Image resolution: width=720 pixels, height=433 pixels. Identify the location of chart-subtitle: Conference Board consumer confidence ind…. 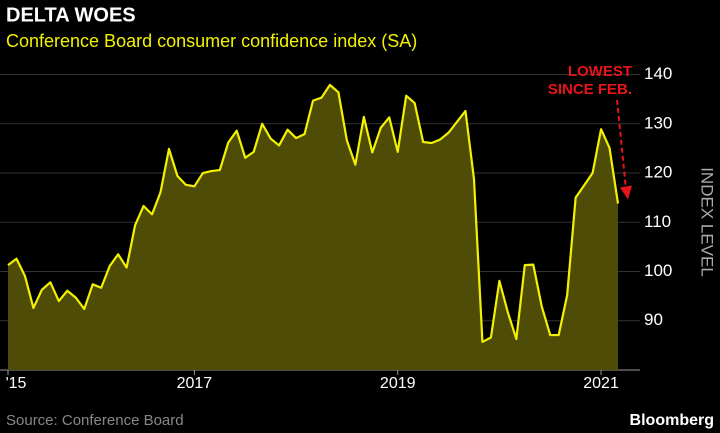
(211, 41).